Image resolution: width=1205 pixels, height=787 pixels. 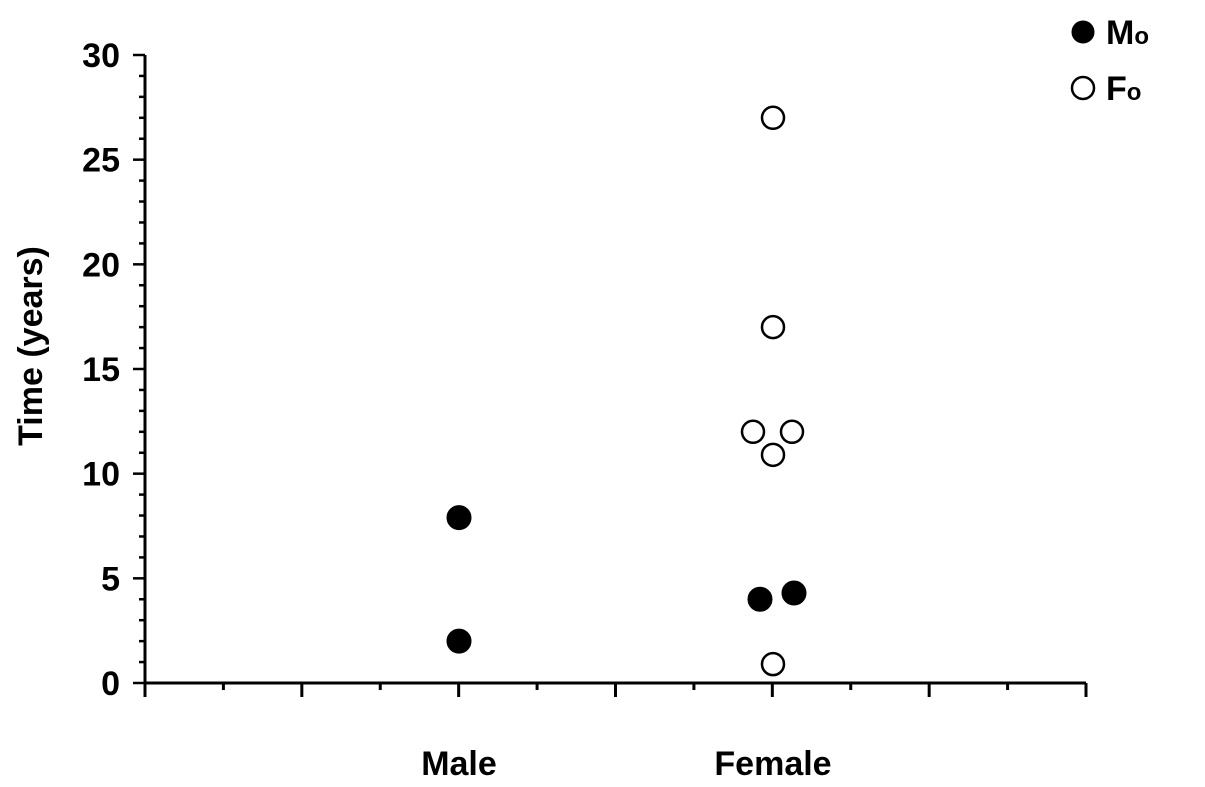 What do you see at coordinates (1127, 33) in the screenshot?
I see `legend-label: Mo` at bounding box center [1127, 33].